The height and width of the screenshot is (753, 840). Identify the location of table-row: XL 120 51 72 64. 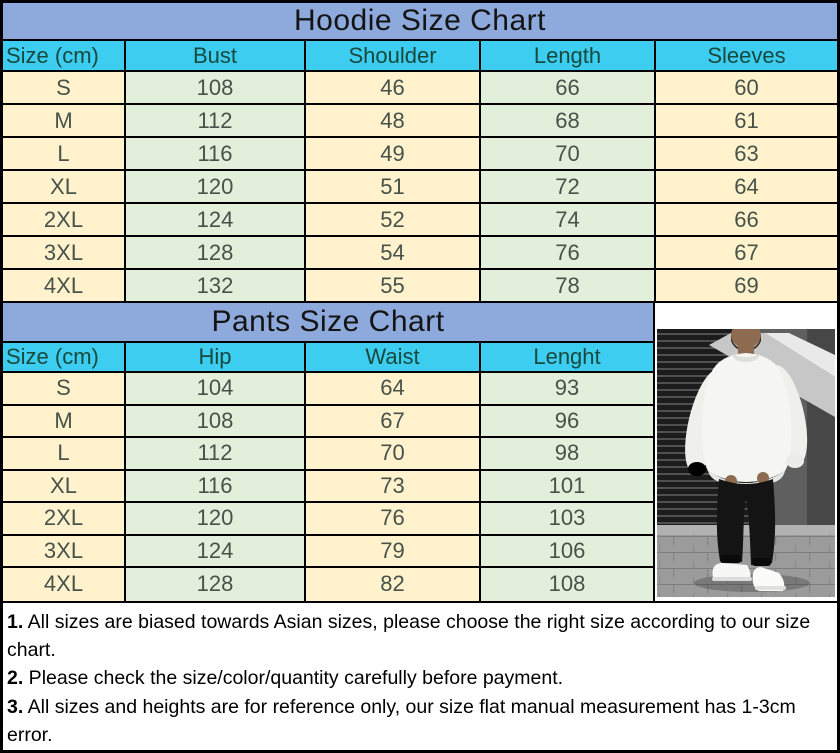
(420, 187).